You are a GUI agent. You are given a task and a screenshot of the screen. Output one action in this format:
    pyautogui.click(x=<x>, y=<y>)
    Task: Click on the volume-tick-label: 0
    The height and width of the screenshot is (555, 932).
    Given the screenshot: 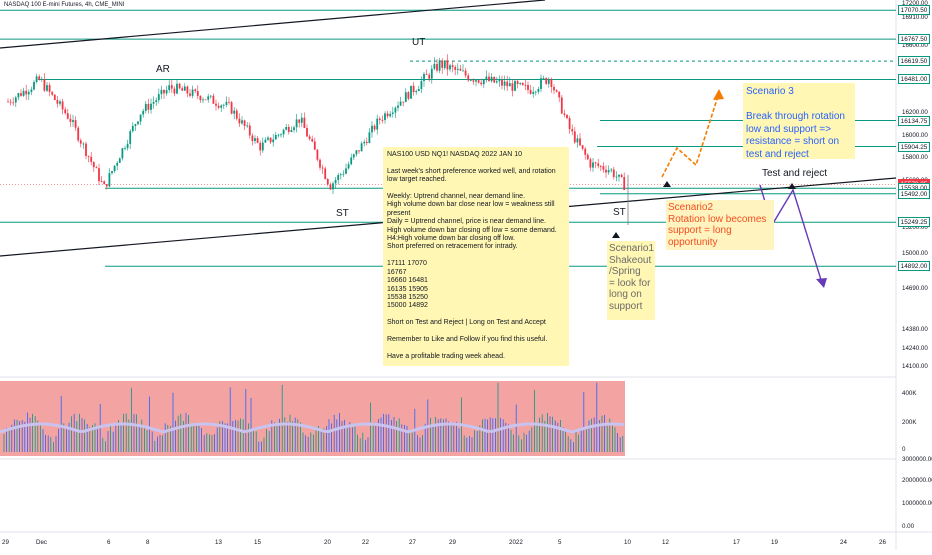 What is the action you would take?
    pyautogui.click(x=904, y=449)
    